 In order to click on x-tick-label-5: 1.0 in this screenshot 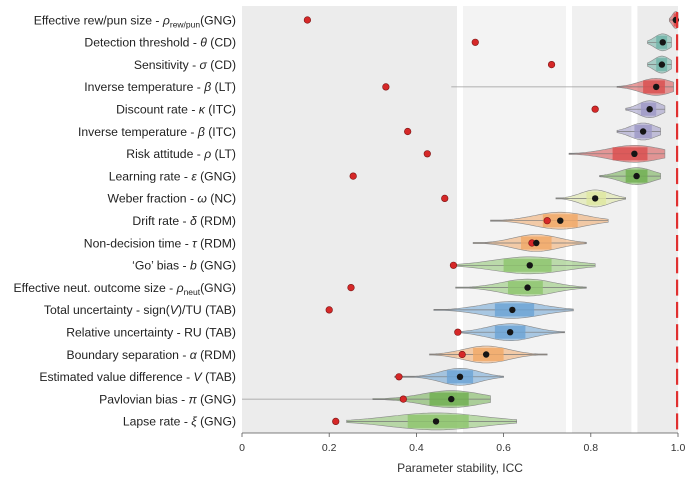, I will do `click(678, 448)`.